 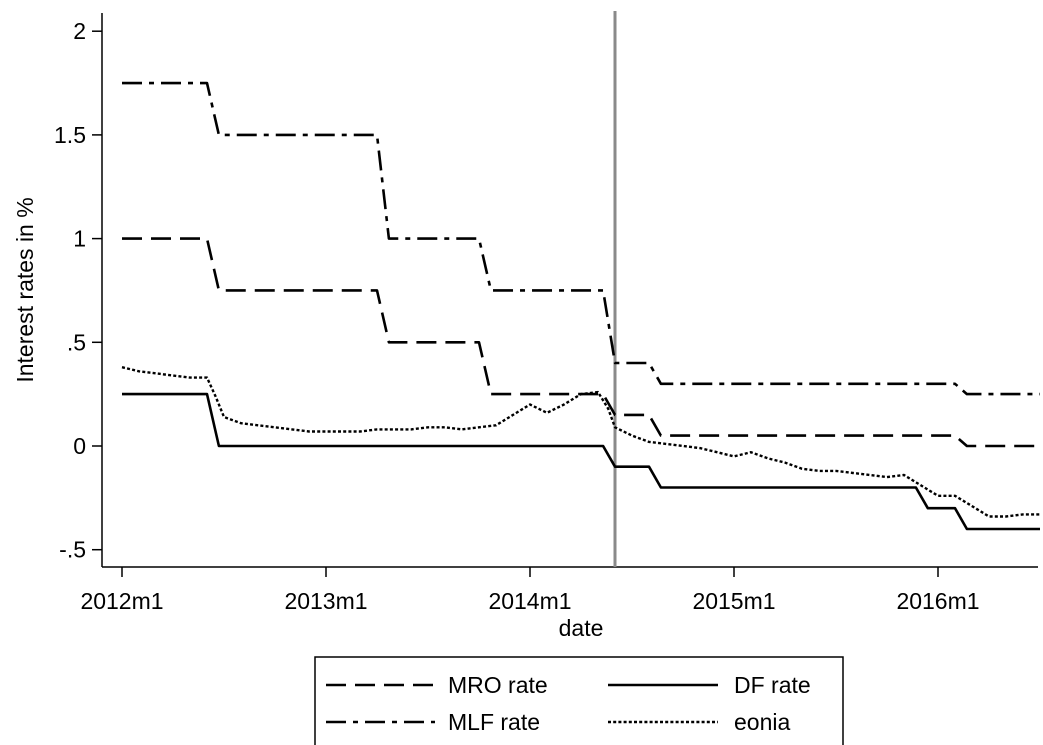 I want to click on x-tick-label: 2015m1, so click(x=733, y=601).